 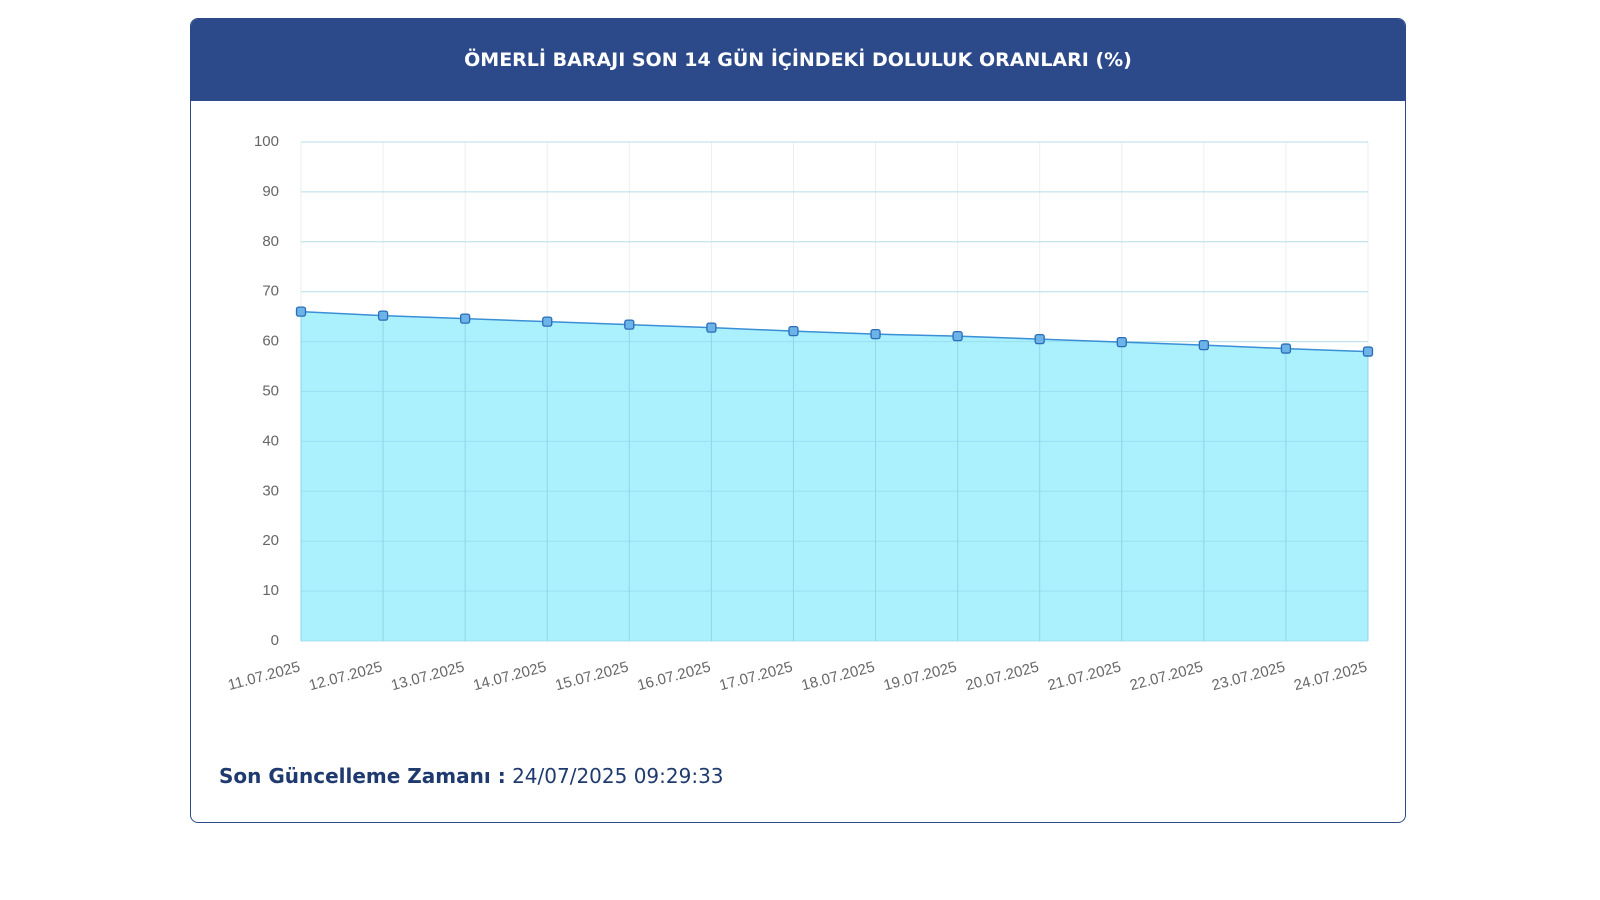 I want to click on x-tick-label: 17.07.2025, so click(x=756, y=676).